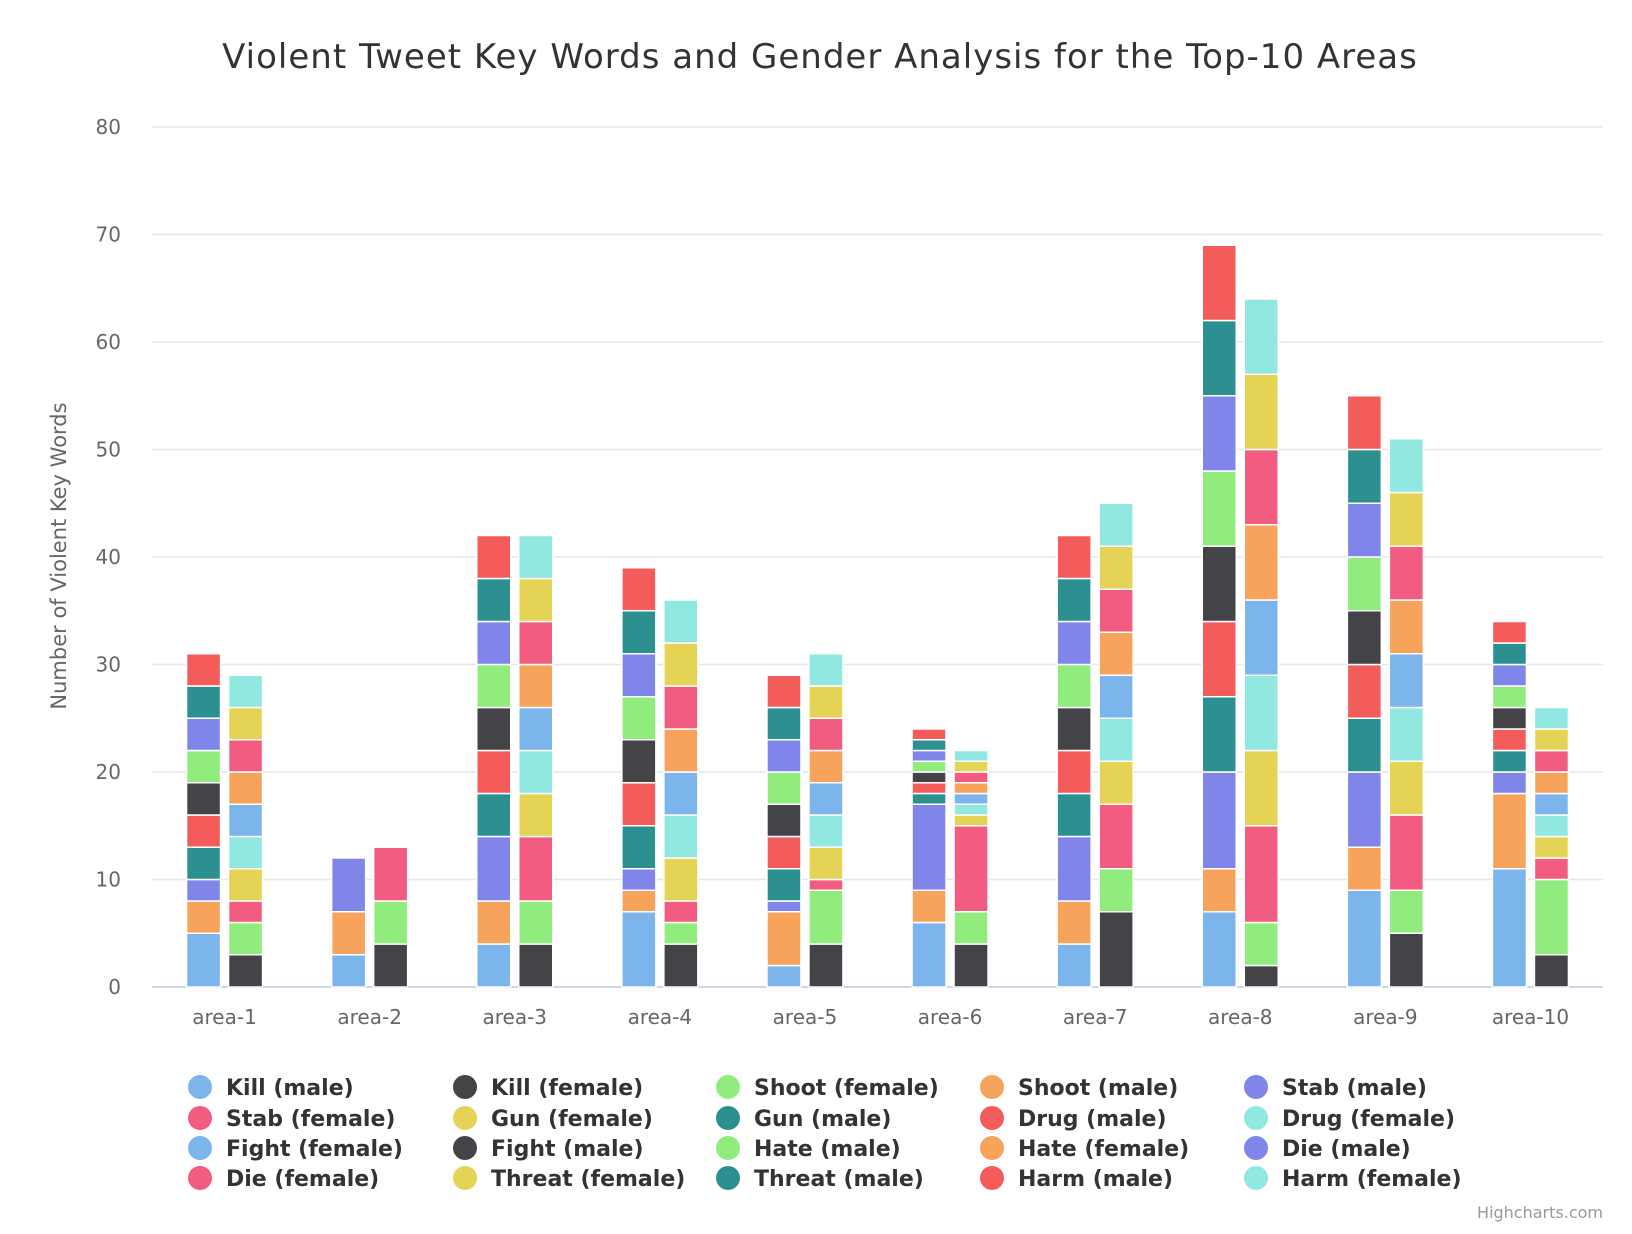  Describe the element at coordinates (1079, 1088) in the screenshot. I see `legend-item: Shoot (male)` at that location.